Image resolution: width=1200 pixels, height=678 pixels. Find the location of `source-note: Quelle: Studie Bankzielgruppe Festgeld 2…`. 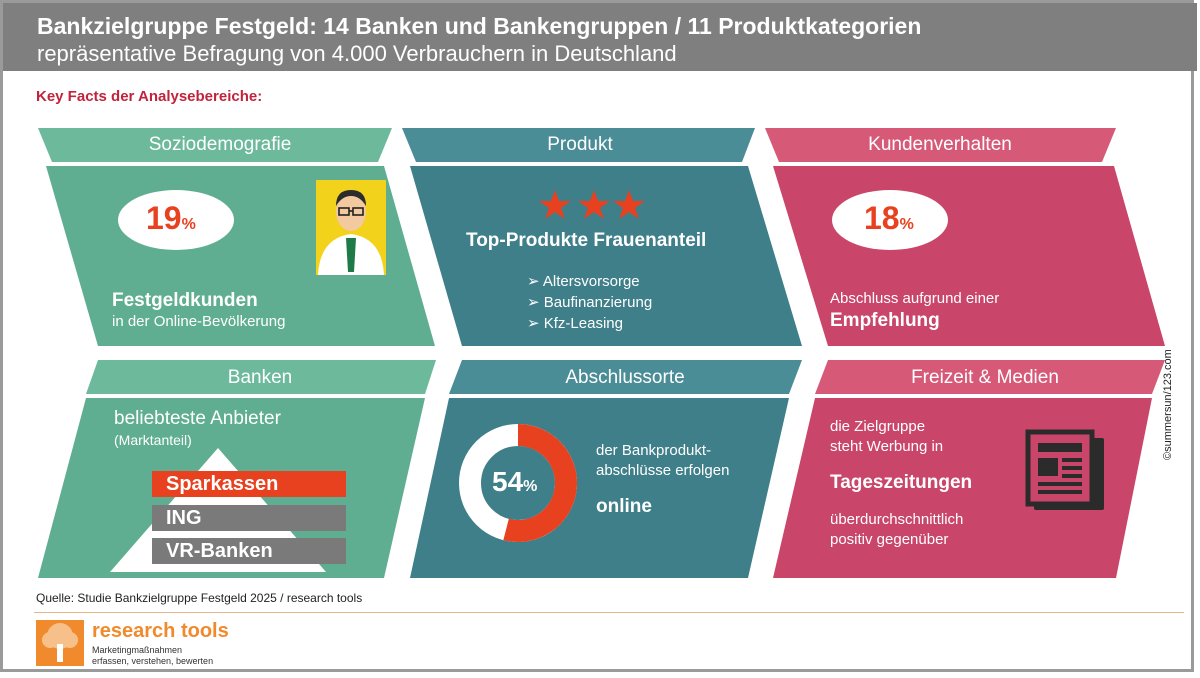

source-note: Quelle: Studie Bankzielgruppe Festgeld 2… is located at coordinates (199, 598).